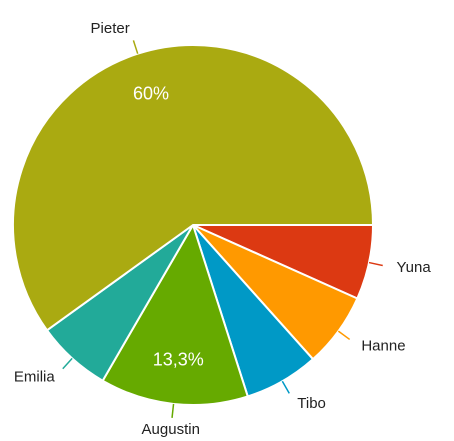 Image resolution: width=454 pixels, height=441 pixels. What do you see at coordinates (34, 377) in the screenshot?
I see `slice-label: Emilia` at bounding box center [34, 377].